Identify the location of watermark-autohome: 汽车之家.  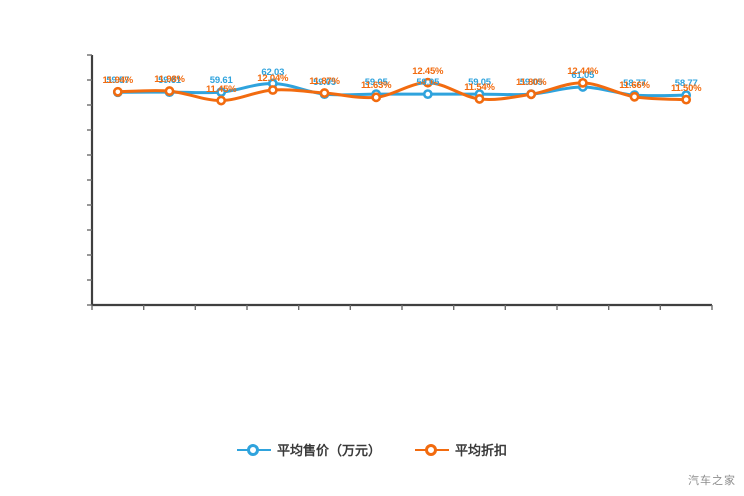
(712, 481).